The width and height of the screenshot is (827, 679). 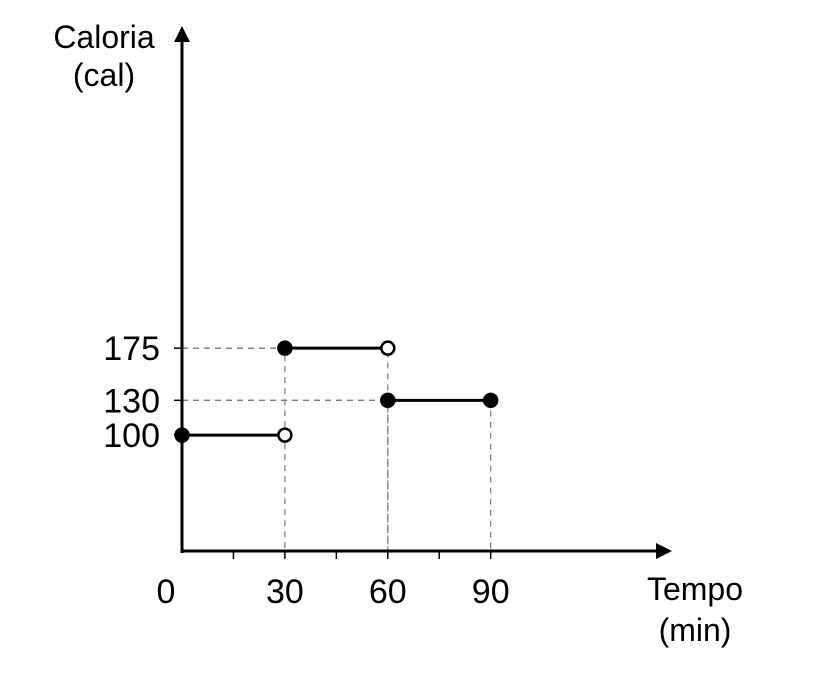 What do you see at coordinates (166, 592) in the screenshot?
I see `x-tick-label: 0` at bounding box center [166, 592].